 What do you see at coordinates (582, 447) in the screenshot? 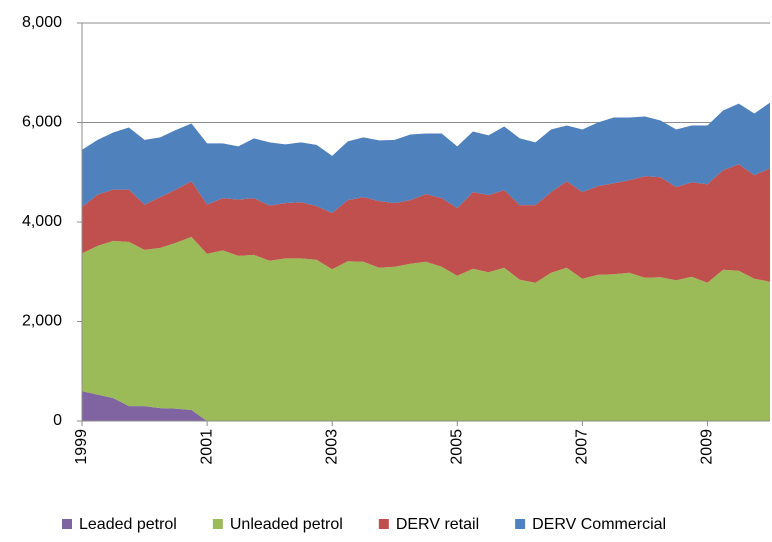
I see `x-tick-label: 2007` at bounding box center [582, 447].